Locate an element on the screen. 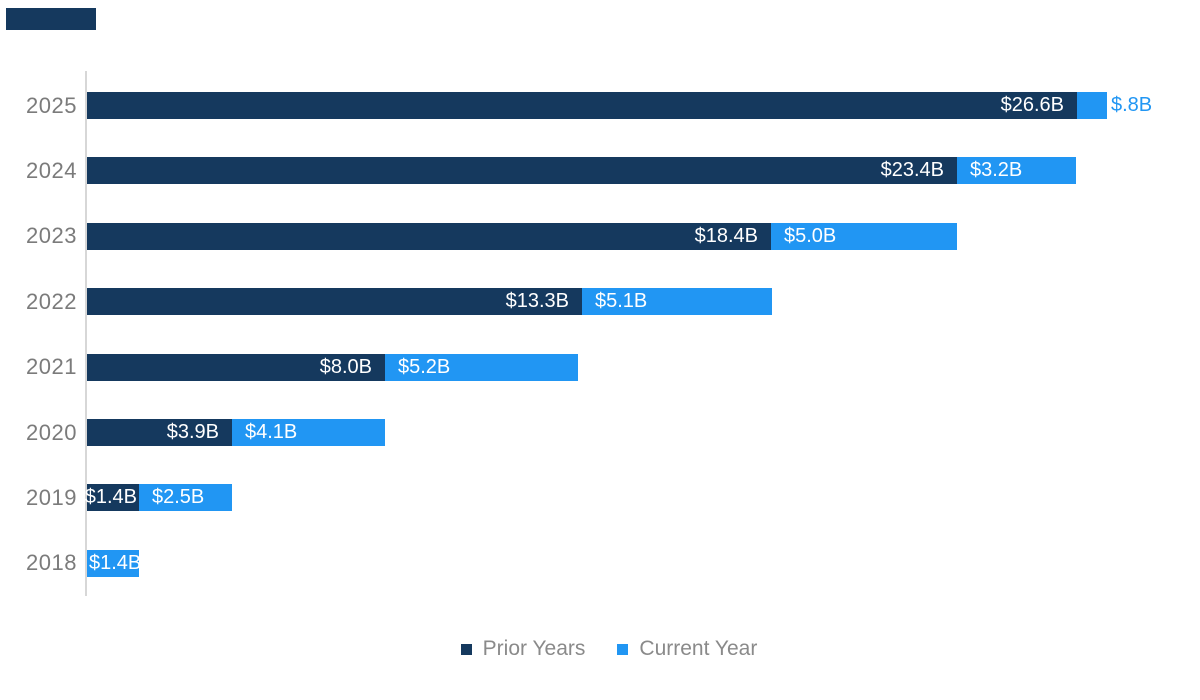 The image size is (1200, 700). legend-item-current-year: Current Year is located at coordinates (687, 649).